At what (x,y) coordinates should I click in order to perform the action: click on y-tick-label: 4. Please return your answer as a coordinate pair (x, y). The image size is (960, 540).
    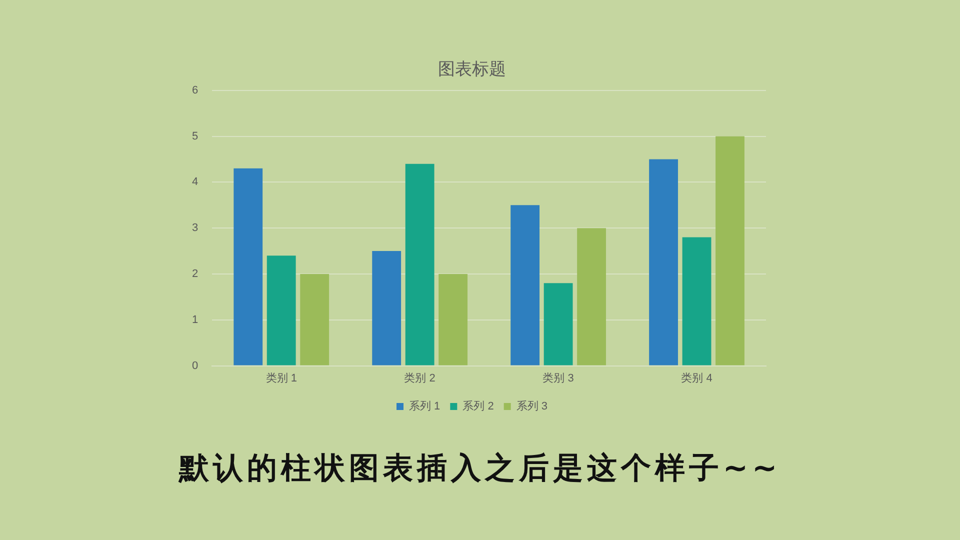
    Looking at the image, I should click on (195, 182).